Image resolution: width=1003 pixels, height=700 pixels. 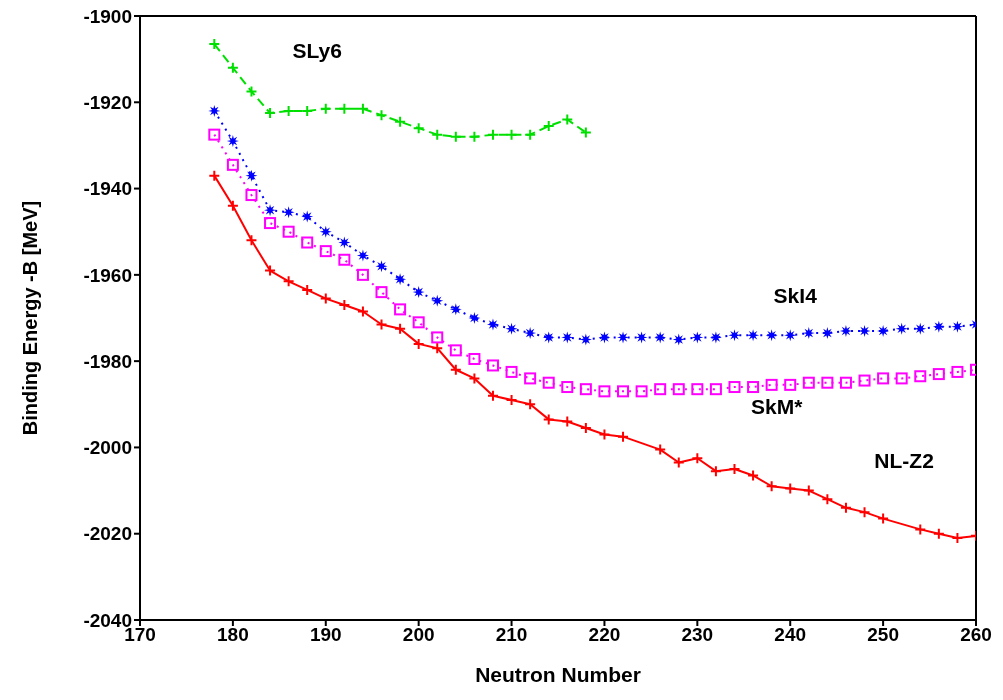 What do you see at coordinates (418, 635) in the screenshot?
I see `x-tick-label: 200` at bounding box center [418, 635].